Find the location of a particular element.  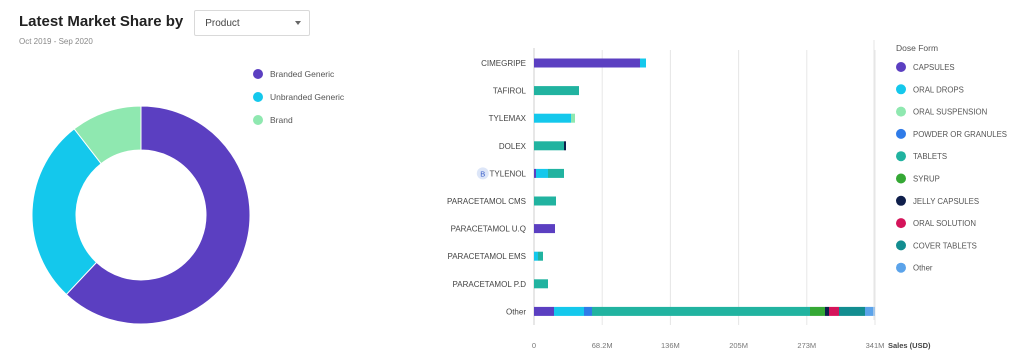

bar-segment-other-tablets is located at coordinates (701, 311).